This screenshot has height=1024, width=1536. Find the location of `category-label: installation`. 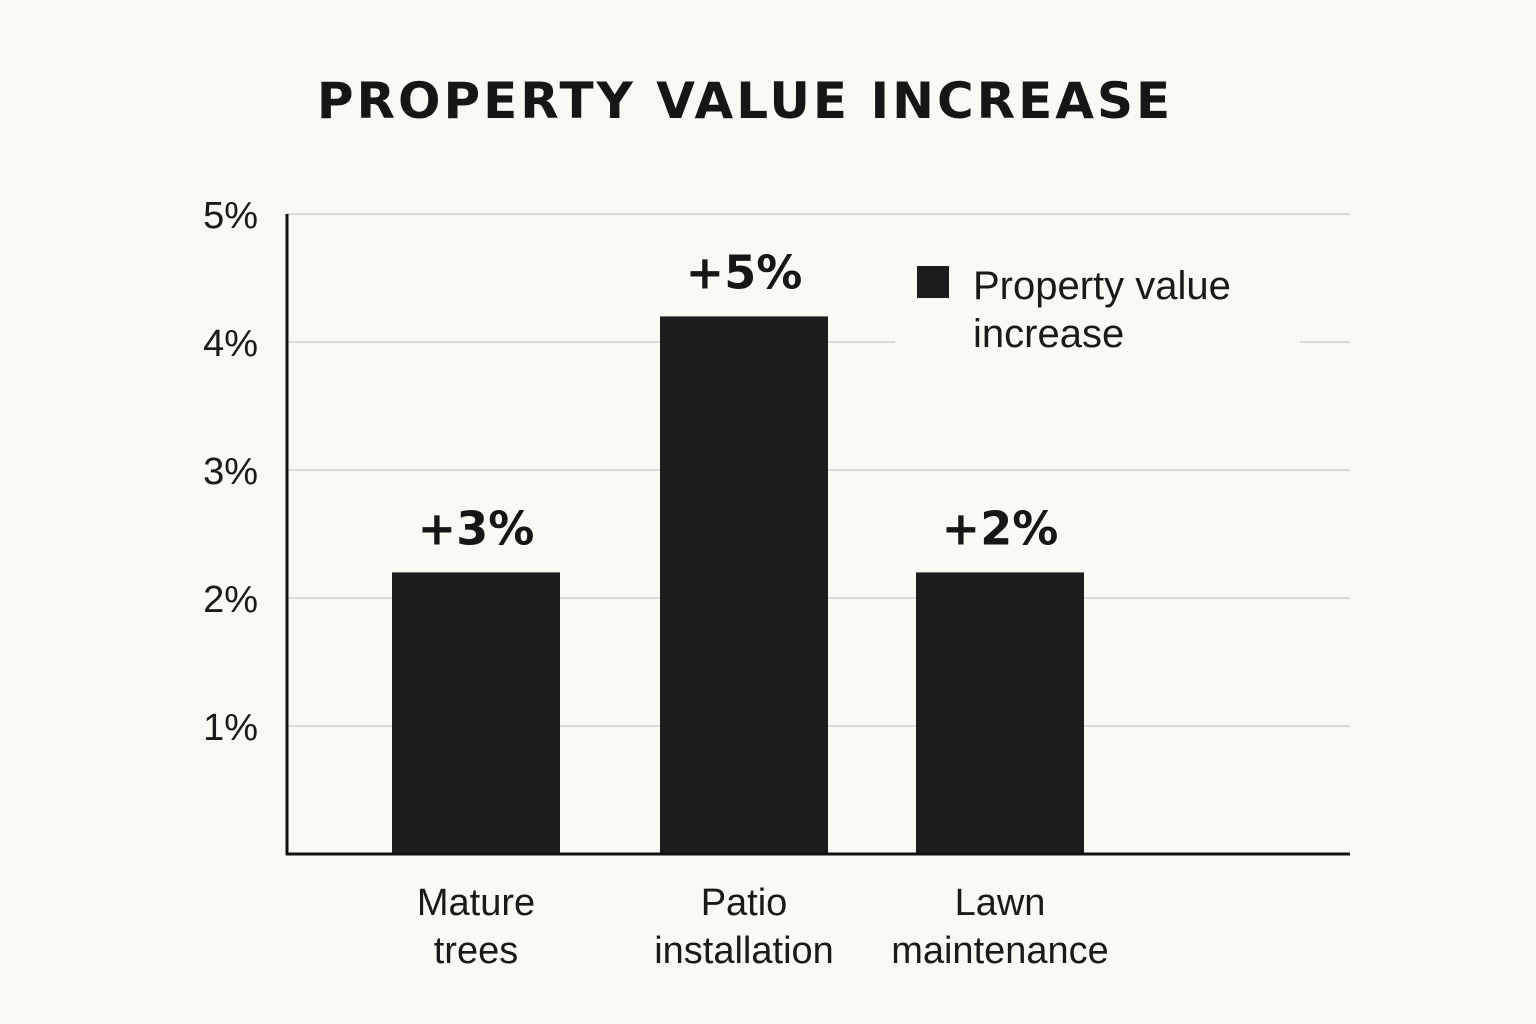

category-label: installation is located at coordinates (744, 951).